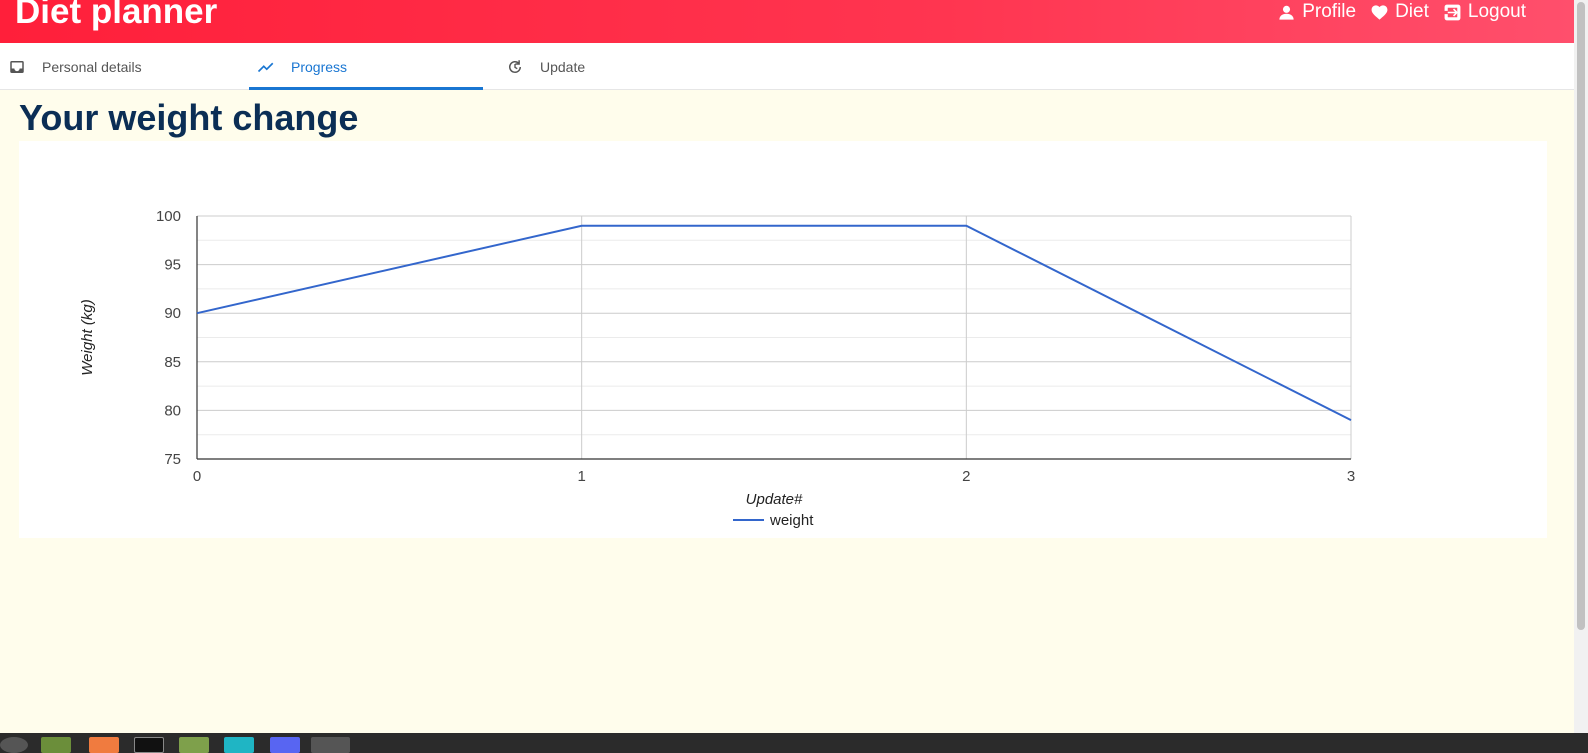 The height and width of the screenshot is (753, 1588). I want to click on y-tick-label: 80, so click(172, 410).